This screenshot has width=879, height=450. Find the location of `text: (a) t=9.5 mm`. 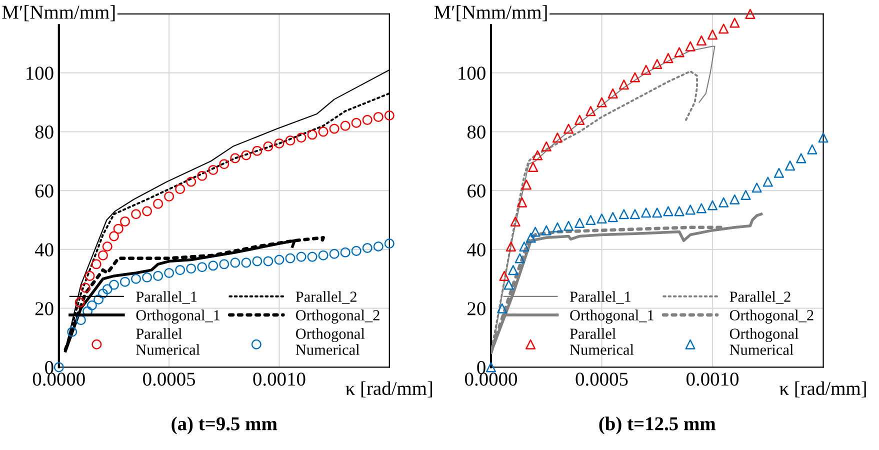

text: (a) t=9.5 mm is located at coordinates (225, 425).